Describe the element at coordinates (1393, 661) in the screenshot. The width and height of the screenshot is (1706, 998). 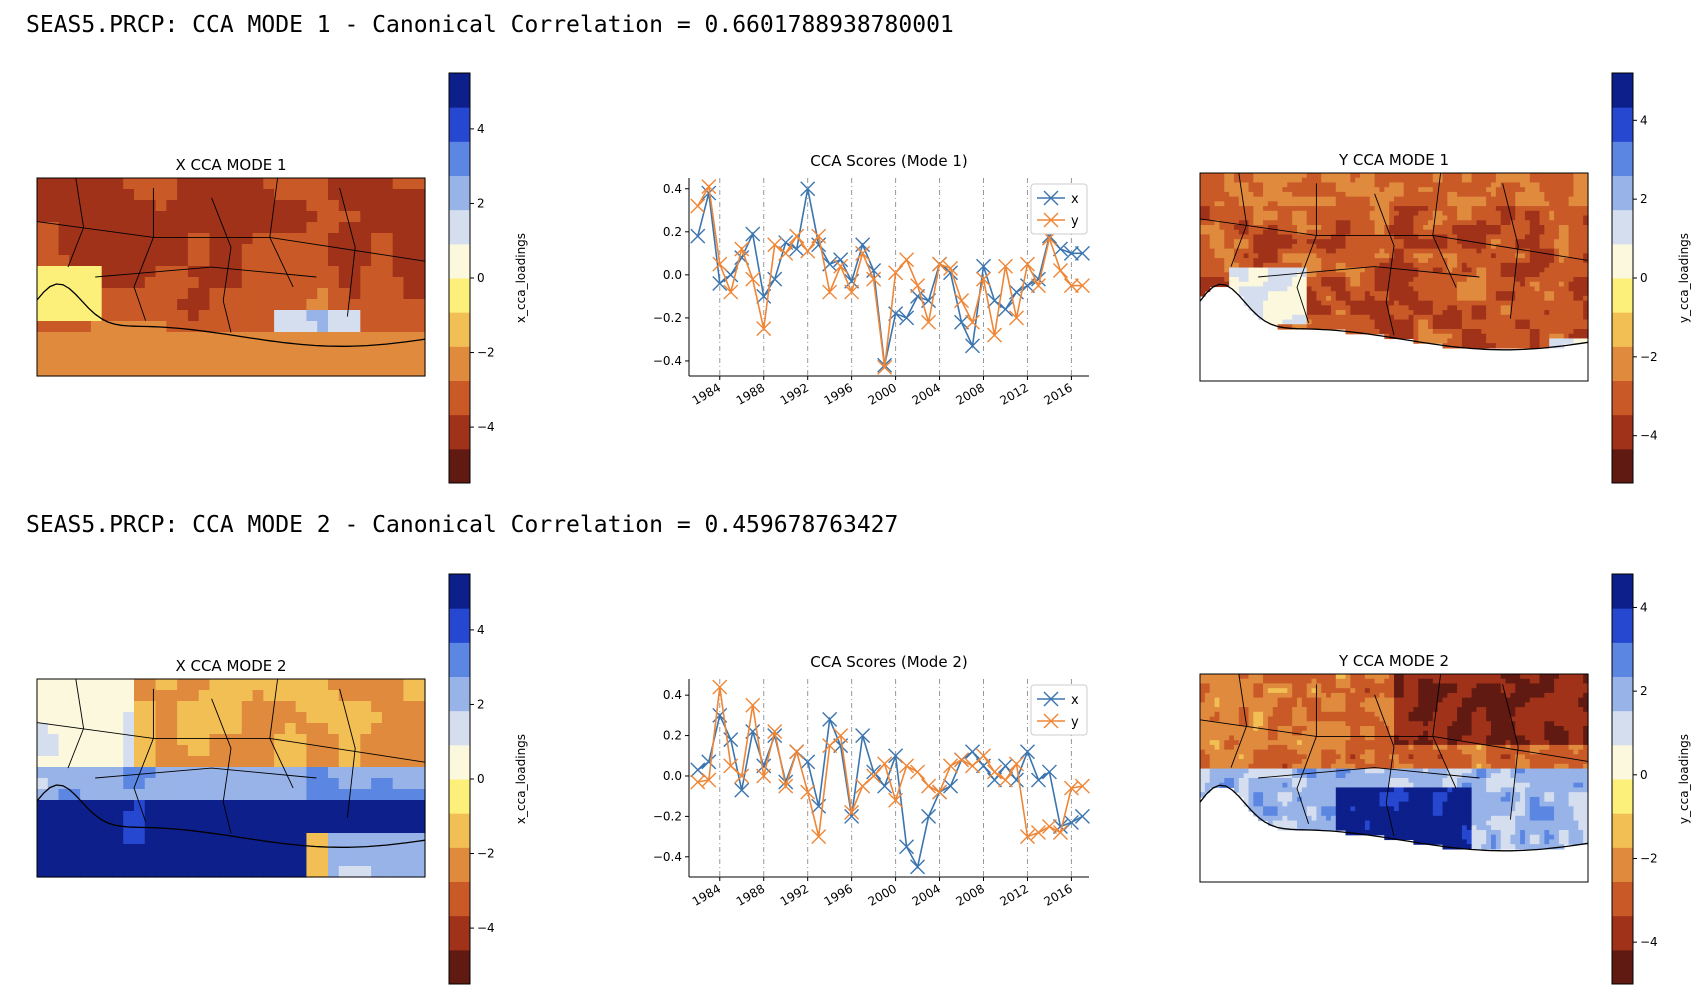
I see `y-cca-mode-2-map-title: Y CCA MODE 2` at that location.